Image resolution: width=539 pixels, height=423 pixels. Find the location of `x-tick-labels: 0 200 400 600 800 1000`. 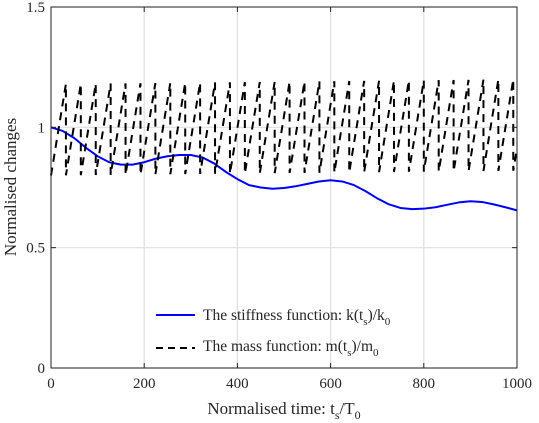

x-tick-labels: 0 200 400 600 800 1000 is located at coordinates (289, 384).